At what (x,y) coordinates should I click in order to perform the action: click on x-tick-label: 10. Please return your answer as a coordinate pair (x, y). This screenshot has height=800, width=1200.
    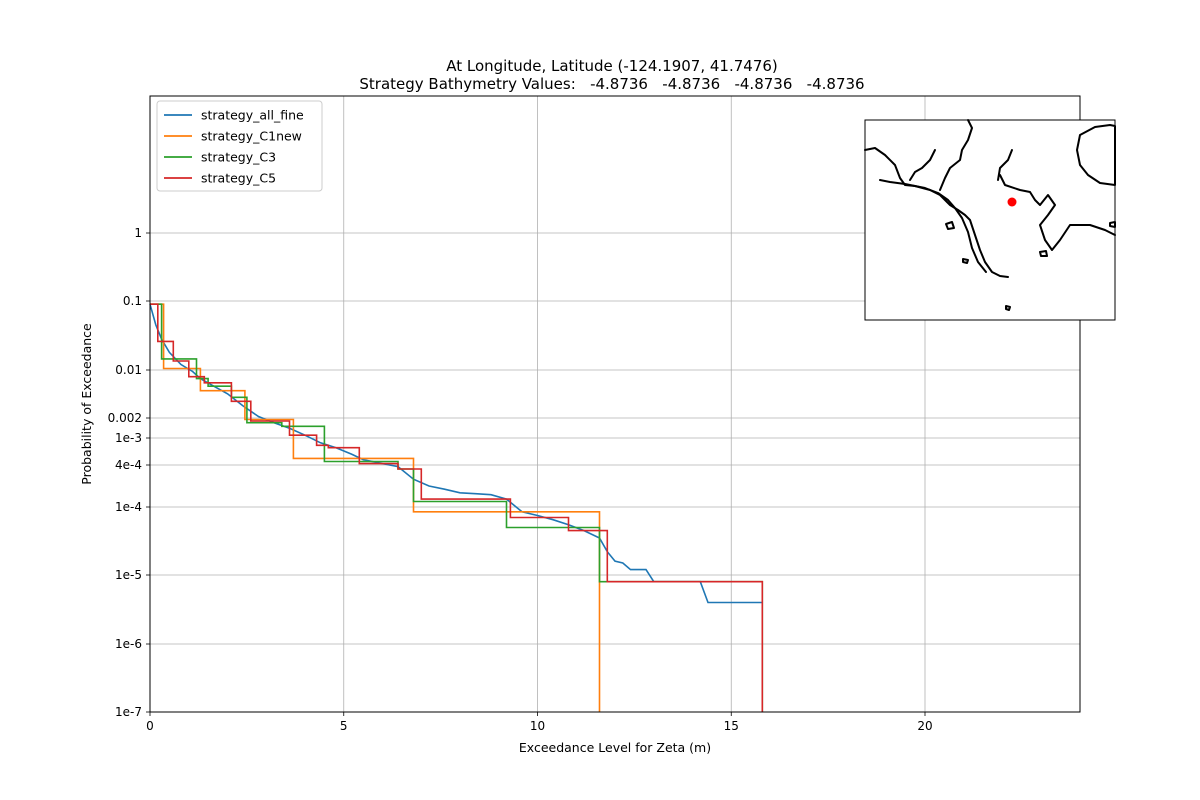
    Looking at the image, I should click on (537, 726).